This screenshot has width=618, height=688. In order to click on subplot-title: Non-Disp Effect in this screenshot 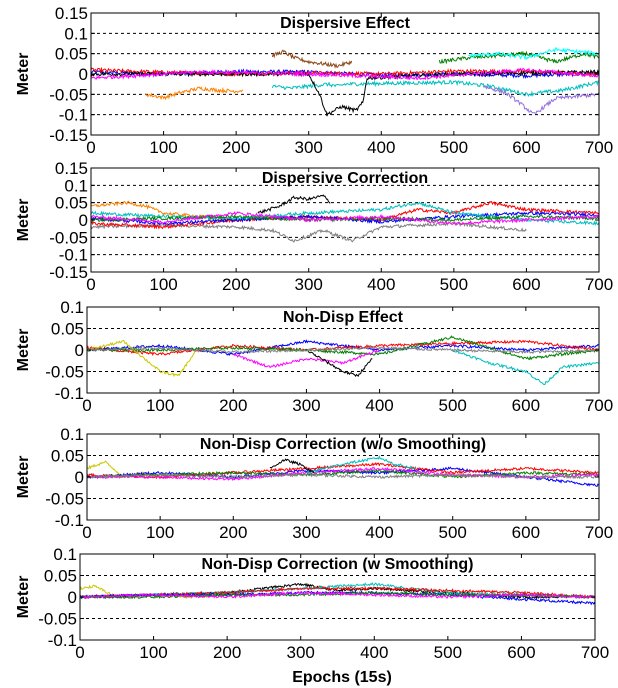, I will do `click(343, 317)`.